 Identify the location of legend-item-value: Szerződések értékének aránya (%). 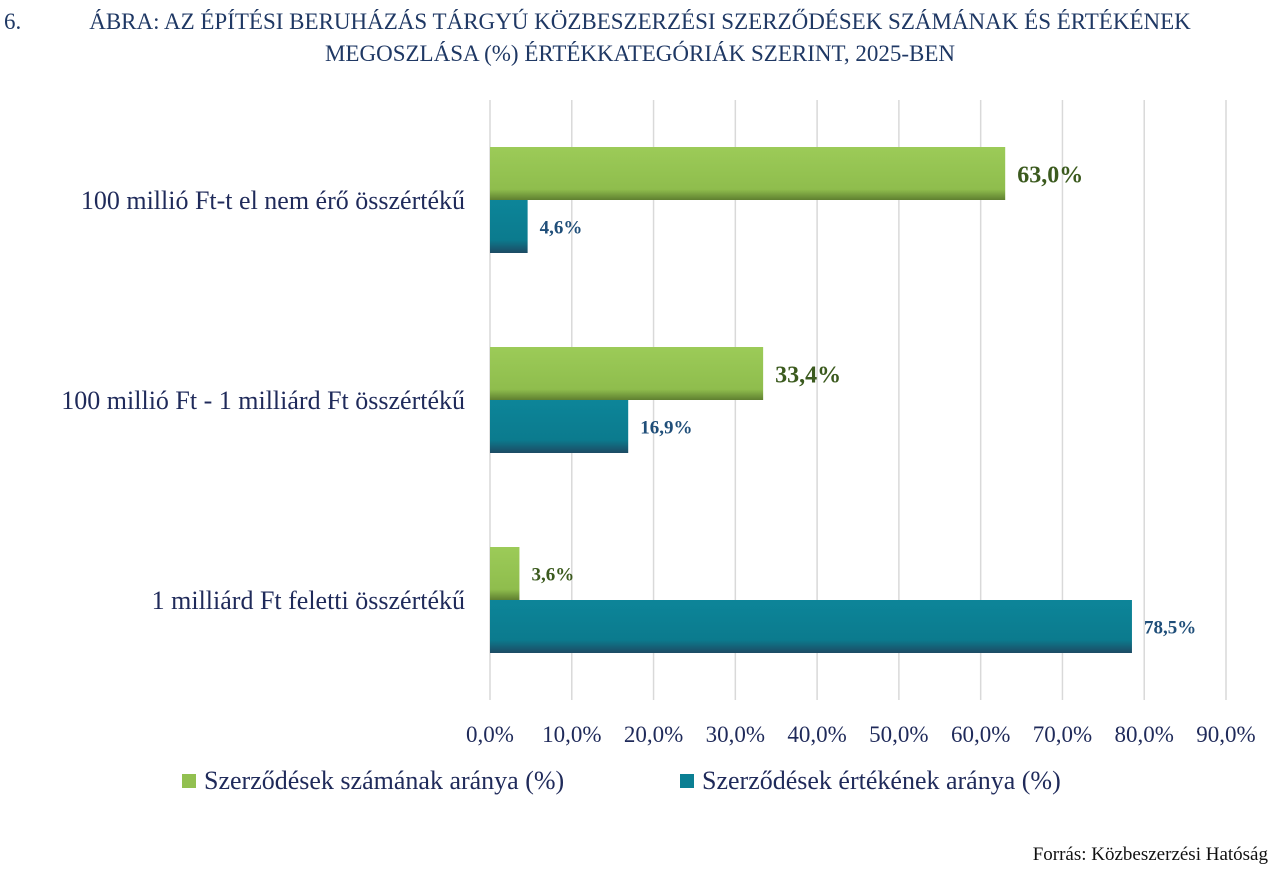
(870, 781).